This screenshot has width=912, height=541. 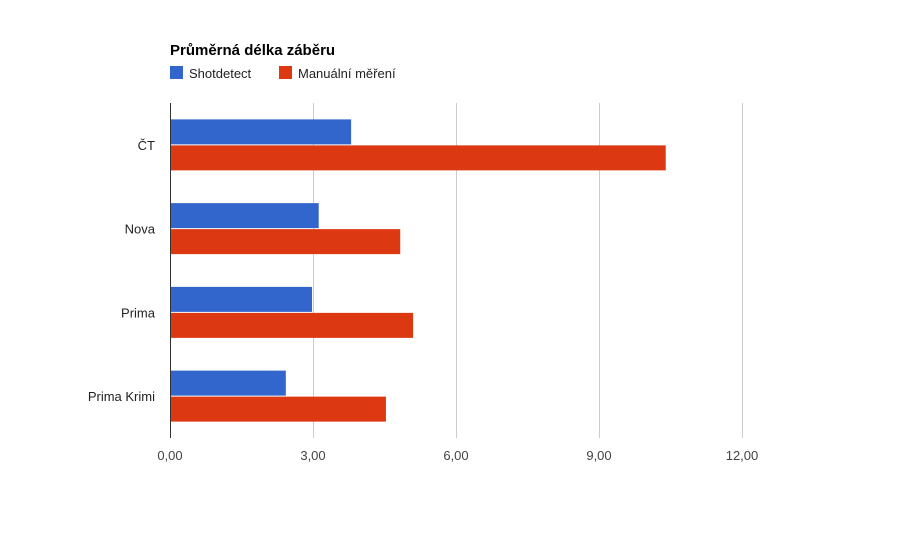 What do you see at coordinates (285, 72) in the screenshot?
I see `legend-swatch-manual` at bounding box center [285, 72].